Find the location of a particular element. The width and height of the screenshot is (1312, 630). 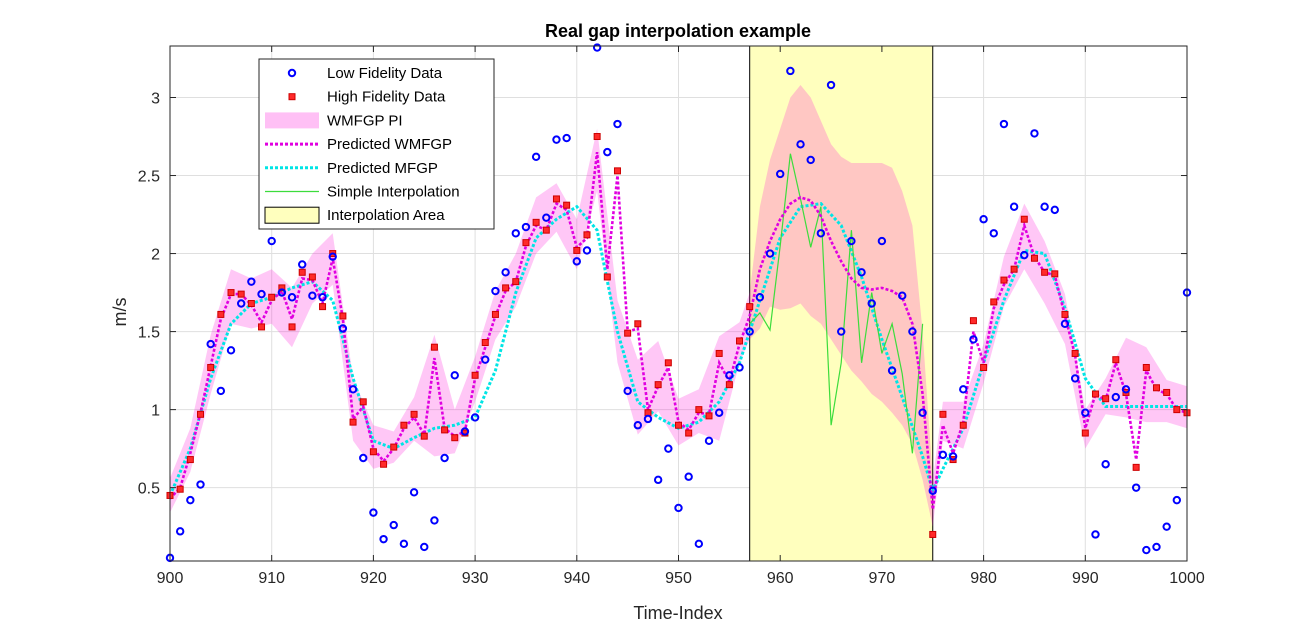

legend-label: Interpolation Area is located at coordinates (386, 215).